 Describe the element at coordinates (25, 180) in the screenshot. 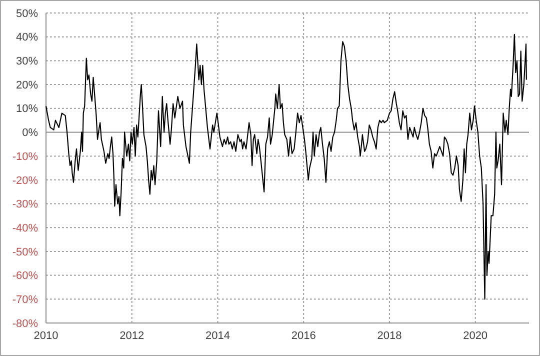

I see `y-tick-label: -20%` at that location.